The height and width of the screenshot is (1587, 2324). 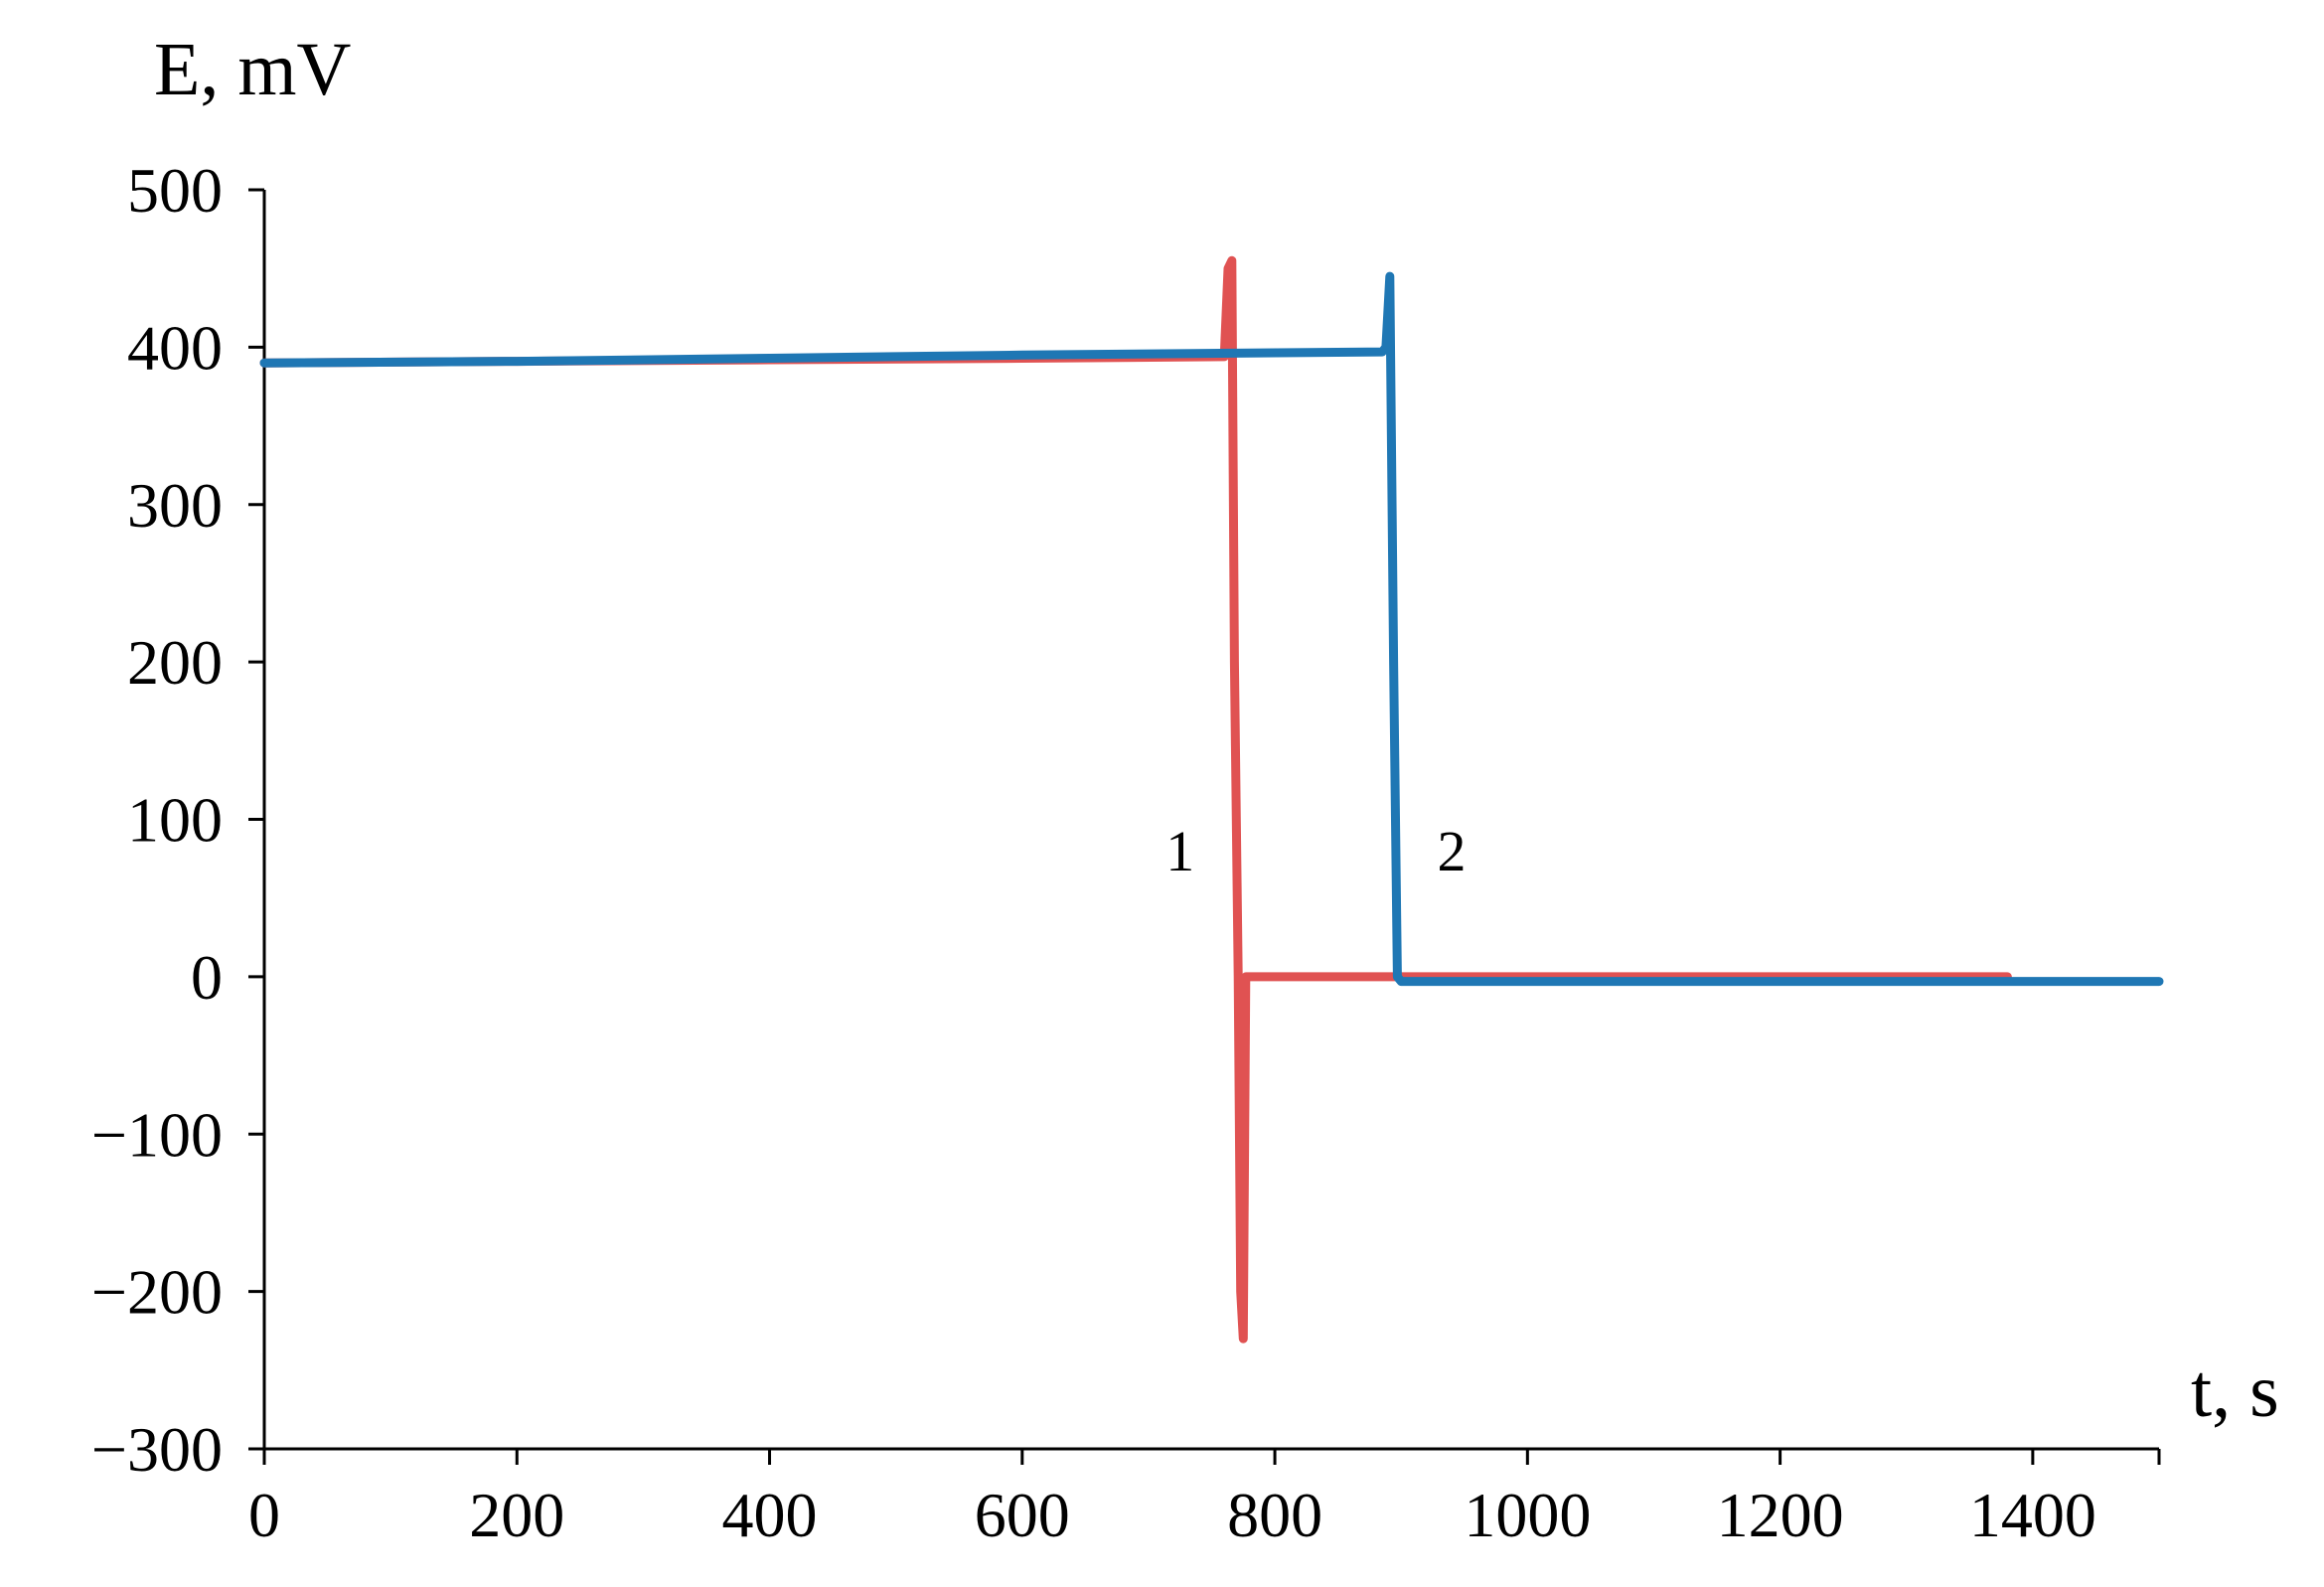 What do you see at coordinates (253, 69) in the screenshot?
I see `y-axis-title: E, mV` at bounding box center [253, 69].